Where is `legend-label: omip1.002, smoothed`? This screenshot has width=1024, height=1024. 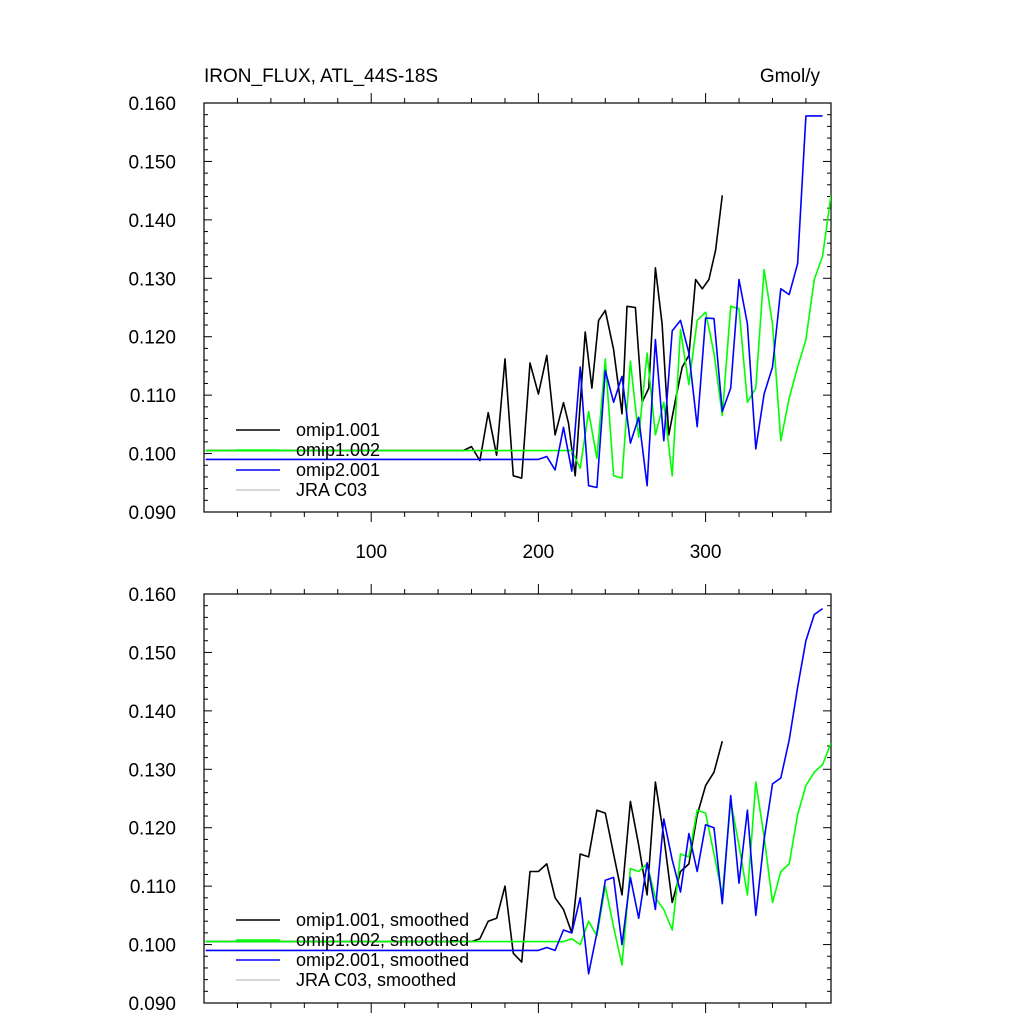 legend-label: omip1.002, smoothed is located at coordinates (382, 940).